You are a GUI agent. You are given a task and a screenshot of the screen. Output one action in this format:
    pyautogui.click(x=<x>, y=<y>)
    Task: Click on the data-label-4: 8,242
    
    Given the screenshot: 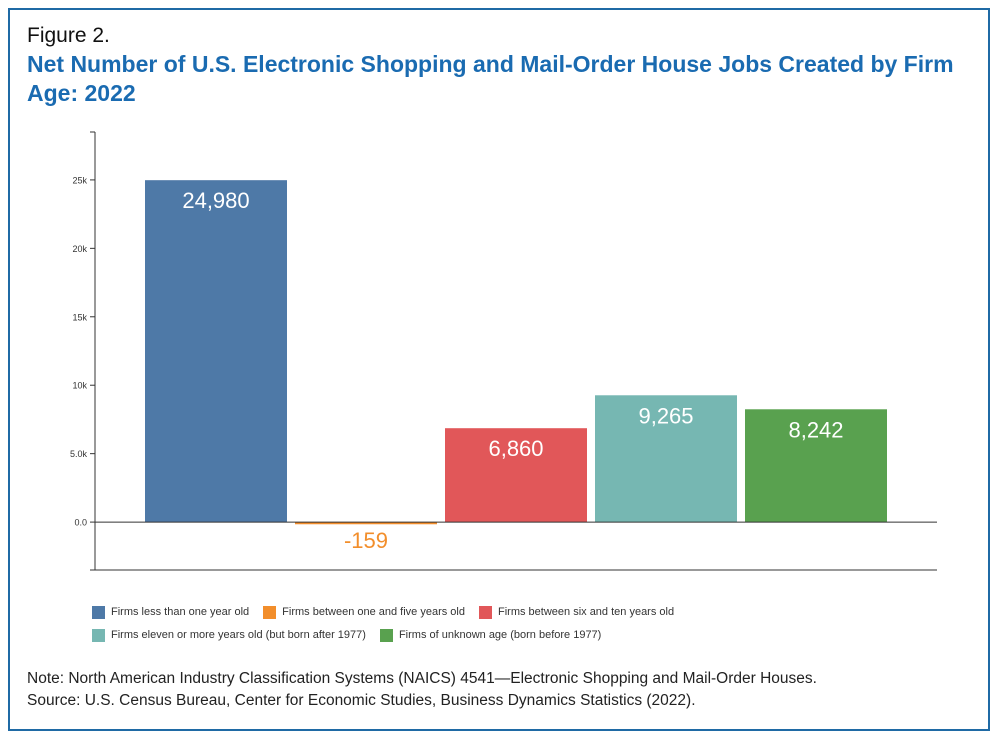 What is the action you would take?
    pyautogui.click(x=815, y=429)
    